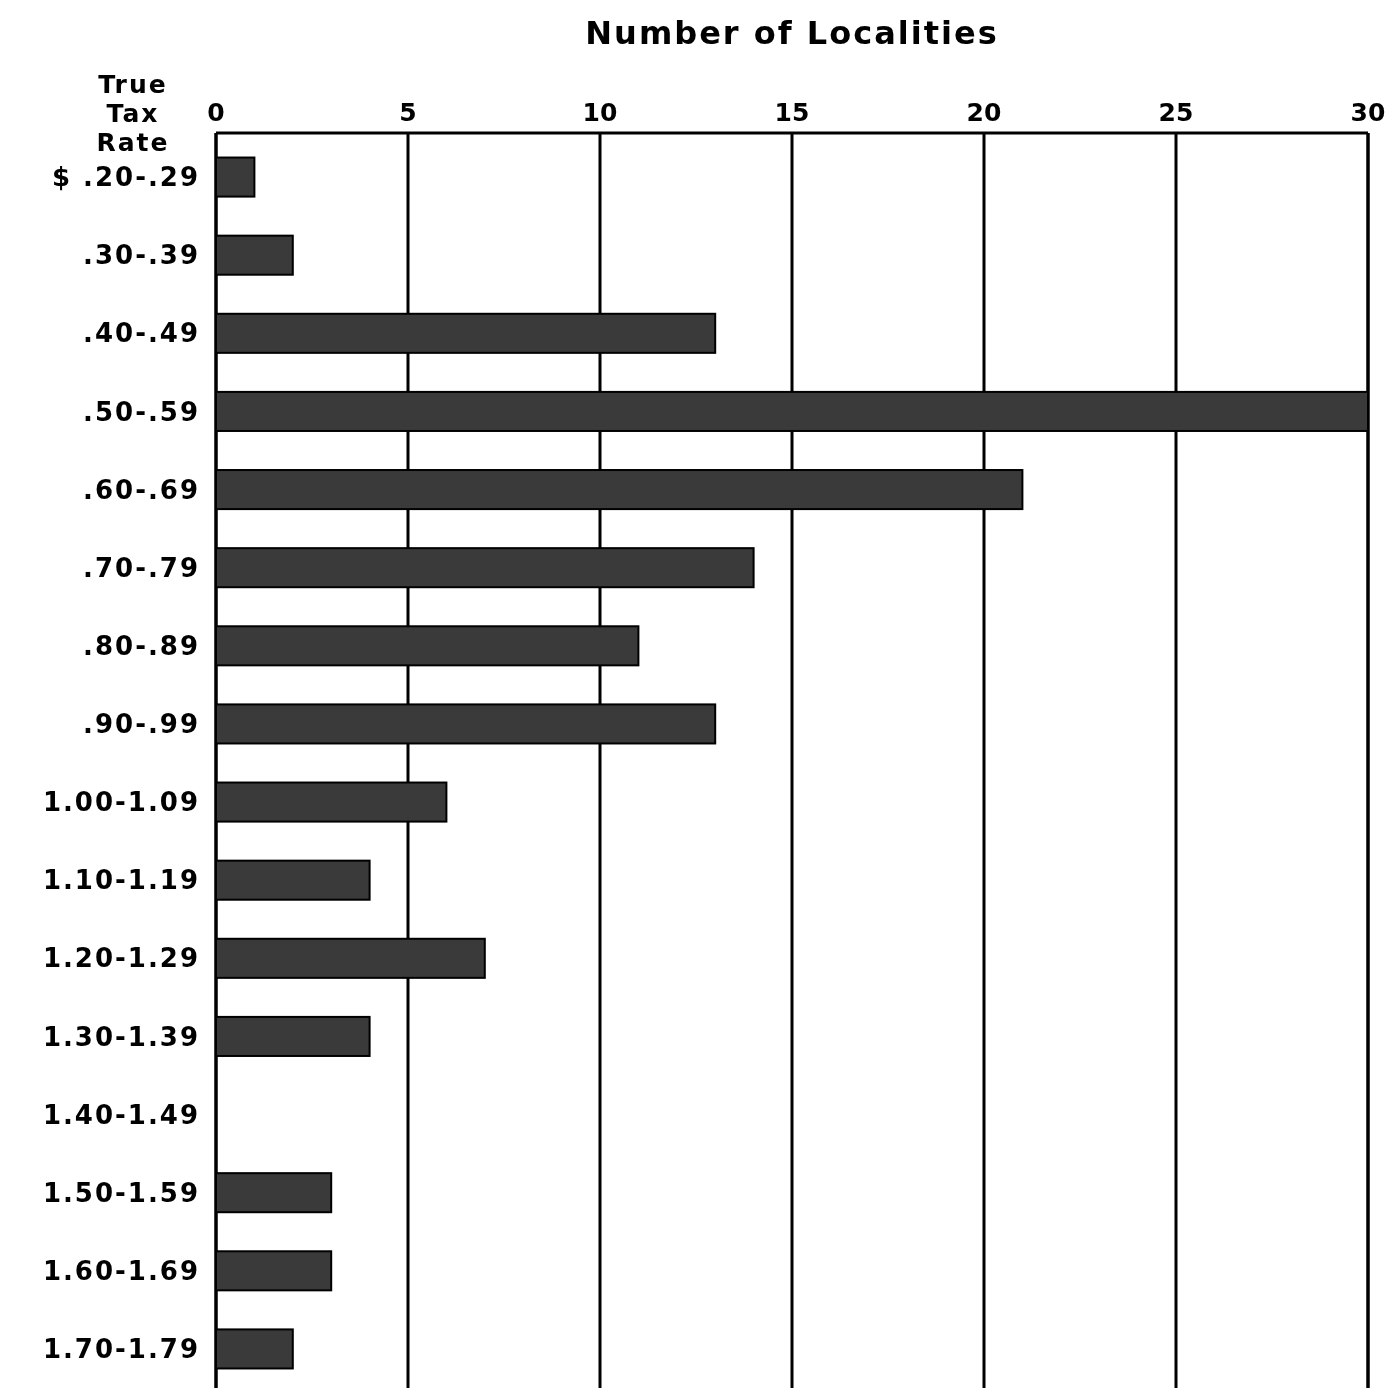  What do you see at coordinates (121, 1036) in the screenshot?
I see `y-tick-label: 1.30-1.39` at bounding box center [121, 1036].